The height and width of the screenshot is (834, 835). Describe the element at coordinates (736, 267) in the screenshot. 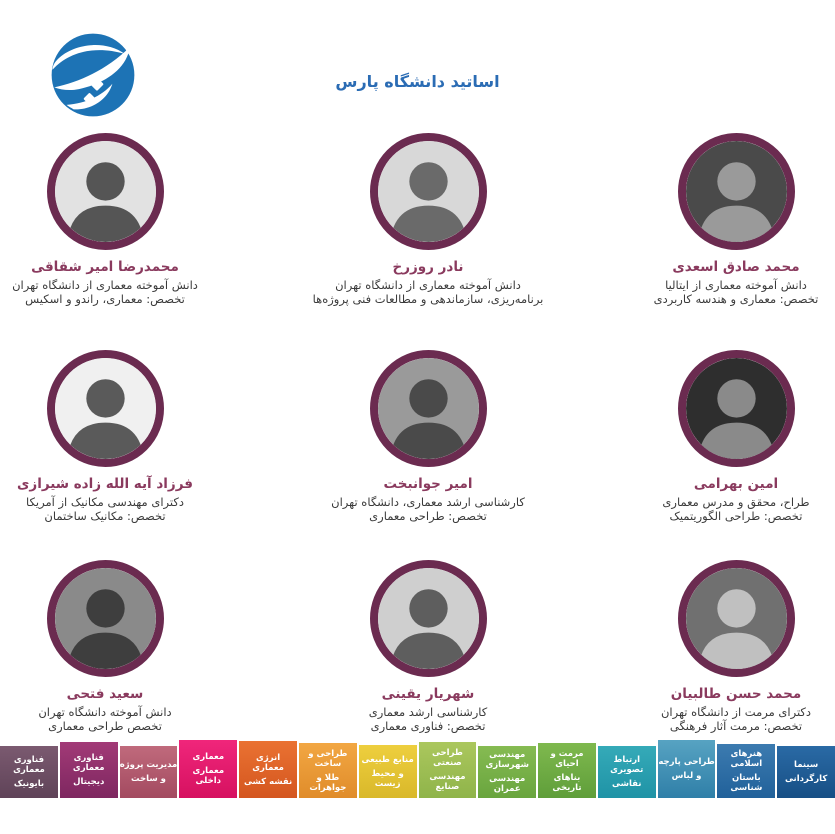

I see `professor-name: محمد صادق اسعدی` at that location.